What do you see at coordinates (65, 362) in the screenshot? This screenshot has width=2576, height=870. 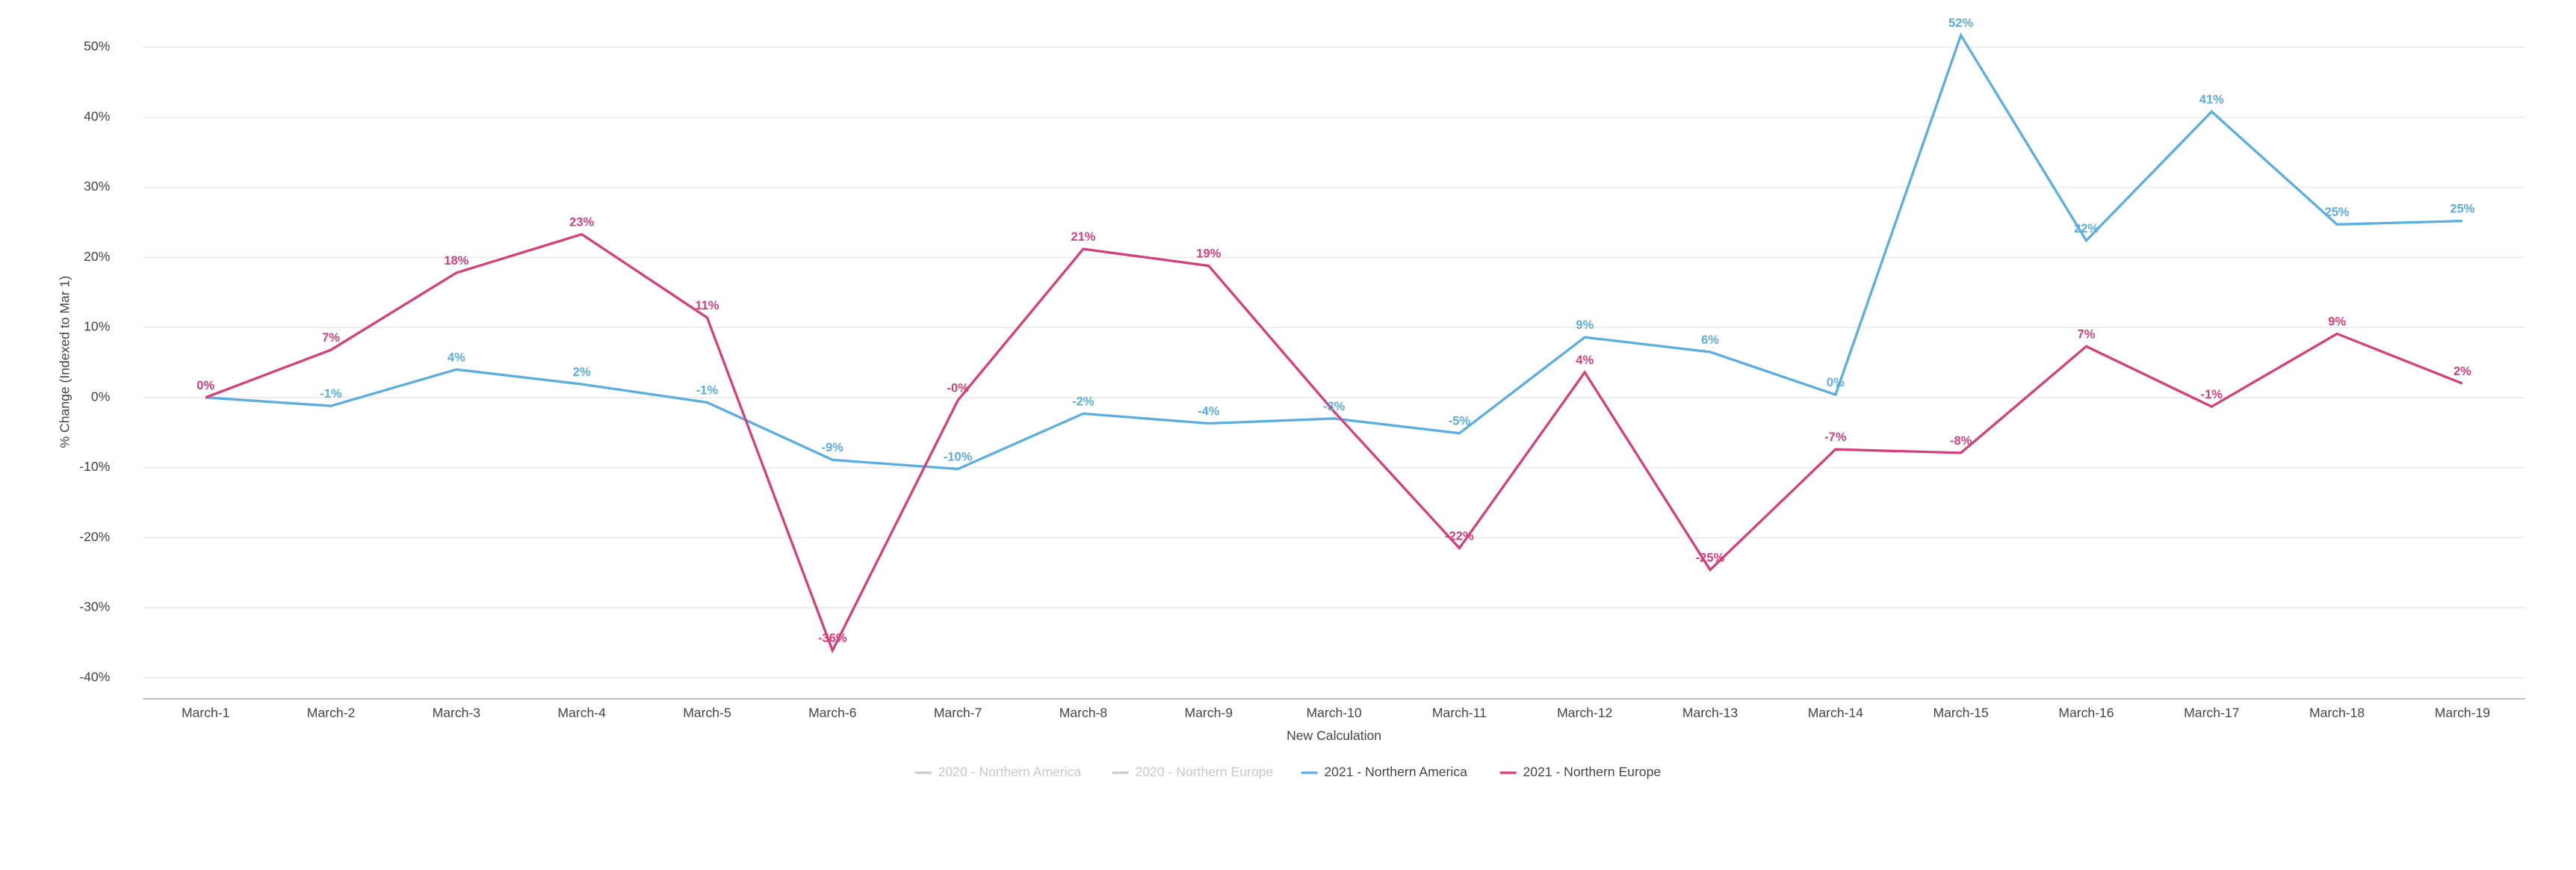 I see `y-axis-title: % Change (Indexed to Mar 1)` at bounding box center [65, 362].